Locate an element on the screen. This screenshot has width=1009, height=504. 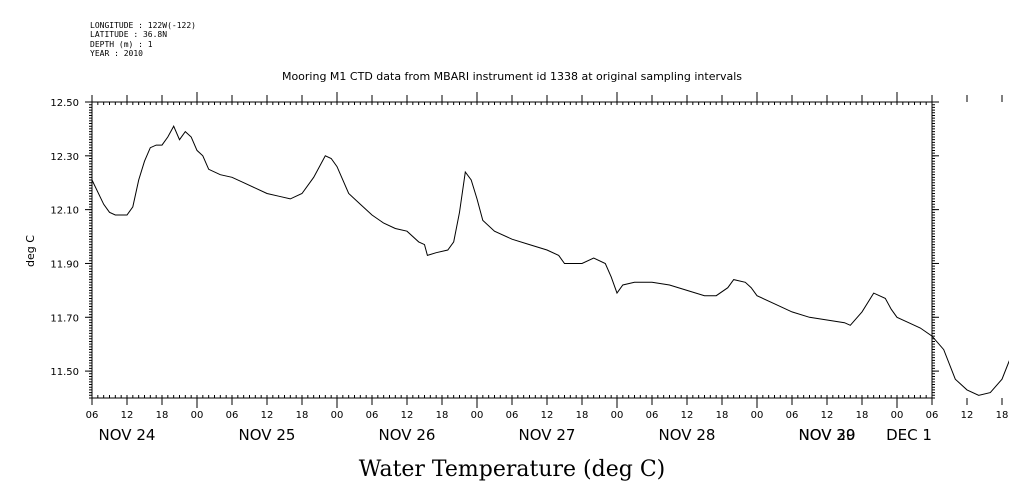
day-label: NOV 25 is located at coordinates (267, 435).